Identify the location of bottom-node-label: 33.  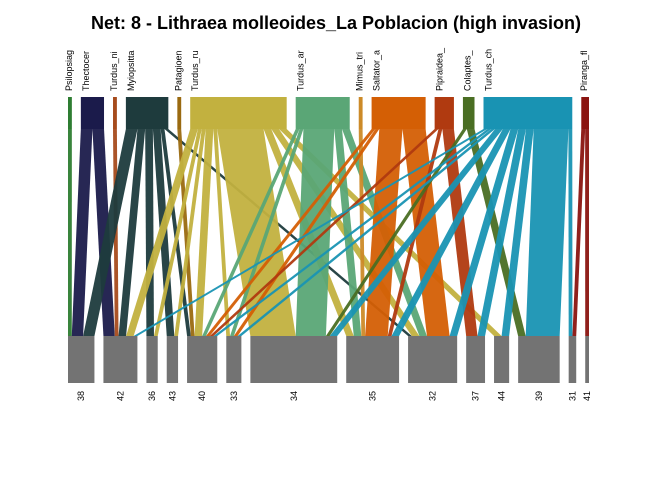
(234, 396).